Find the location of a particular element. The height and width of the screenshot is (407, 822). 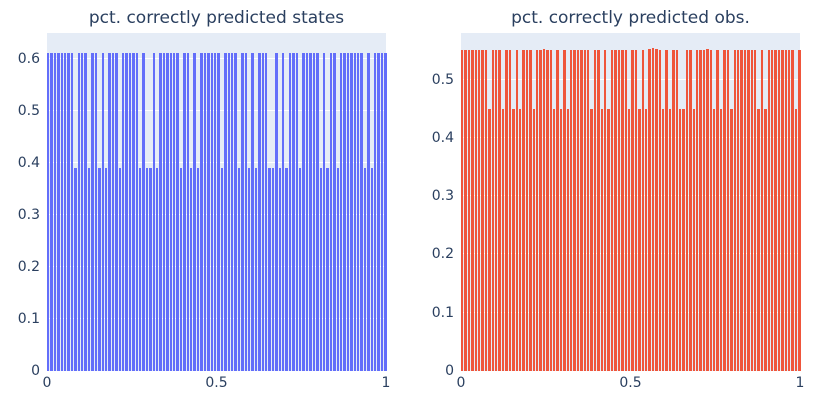

y-tick-label: 0.6 is located at coordinates (28, 58).